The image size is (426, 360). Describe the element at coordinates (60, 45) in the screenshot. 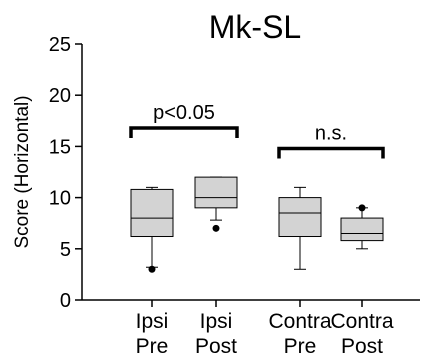

I see `y-tick-label: 25` at that location.